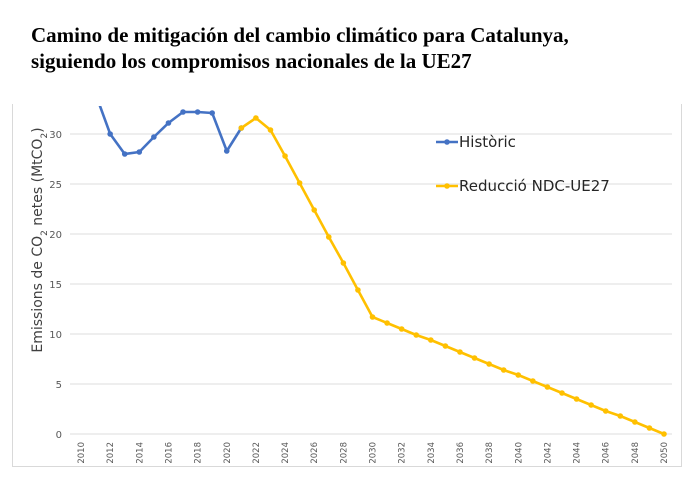  I want to click on x-tick-label: 2034, so click(432, 453).